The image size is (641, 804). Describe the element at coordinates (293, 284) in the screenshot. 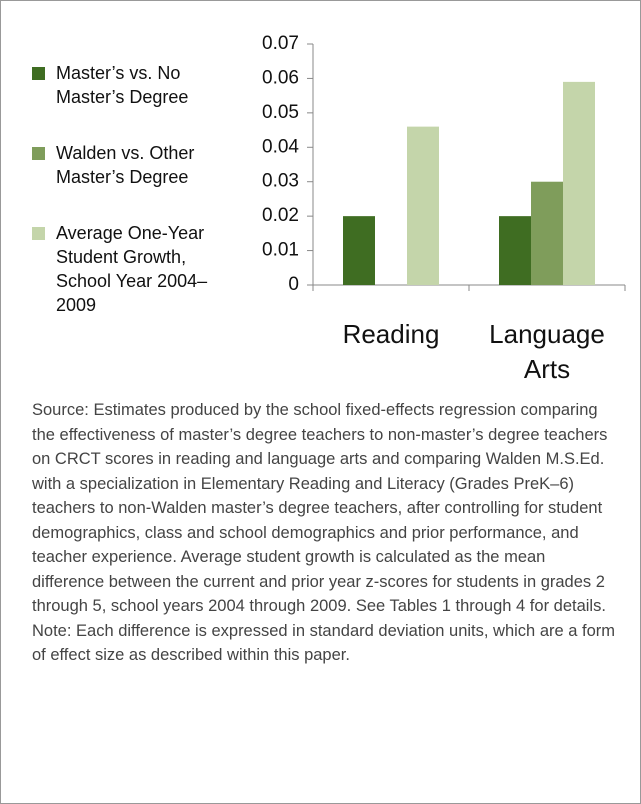

I see `y-tick-label: 0` at that location.